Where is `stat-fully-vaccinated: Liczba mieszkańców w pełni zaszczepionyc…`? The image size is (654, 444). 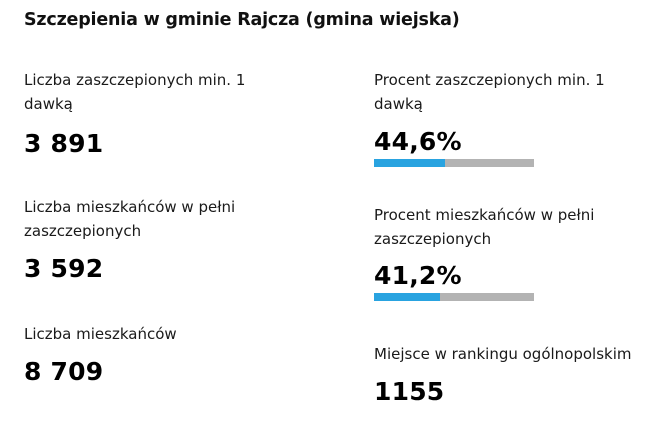
stat-fully-vaccinated: Liczba mieszkańców w pełni zaszczepionyc… is located at coordinates (149, 239).